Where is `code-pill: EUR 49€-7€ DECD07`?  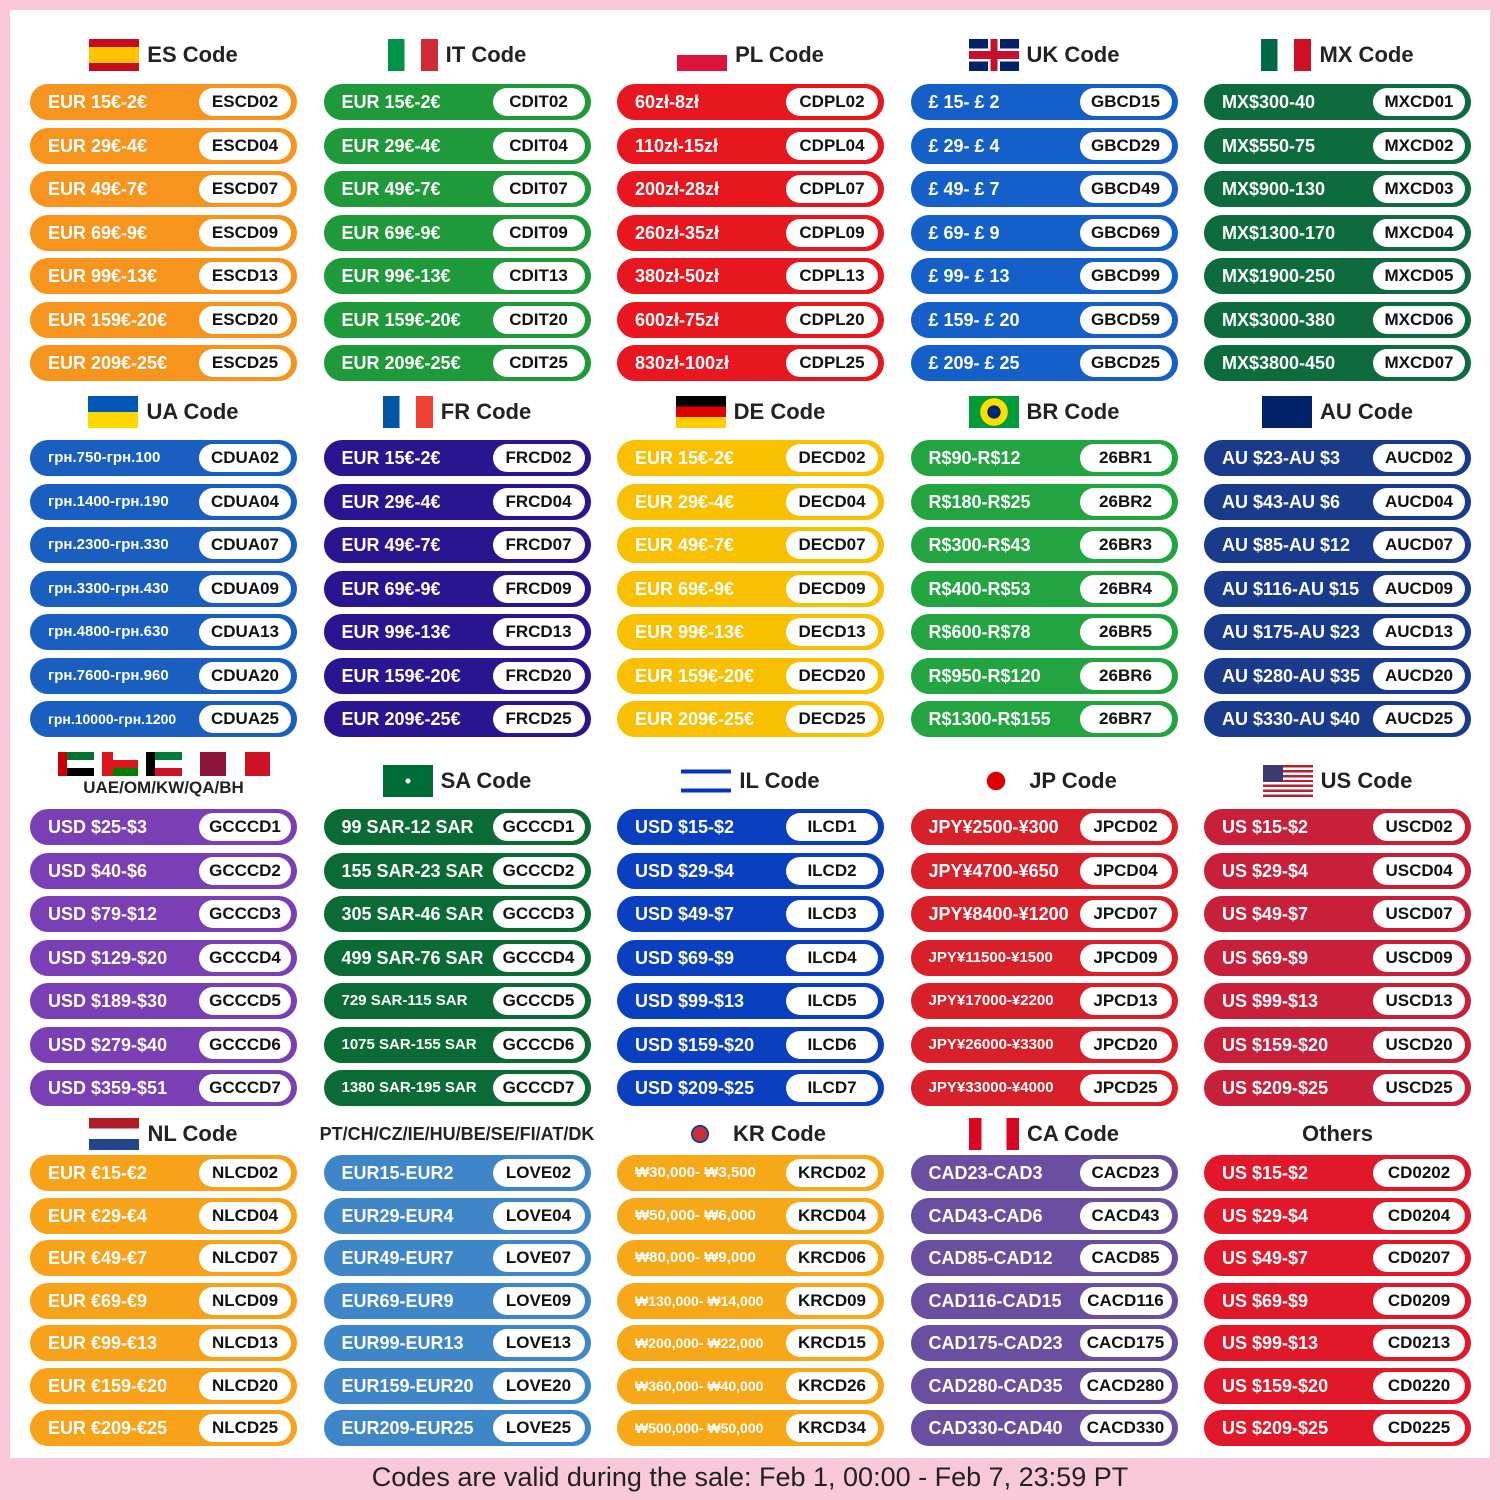 code-pill: EUR 49€-7€ DECD07 is located at coordinates (750, 545).